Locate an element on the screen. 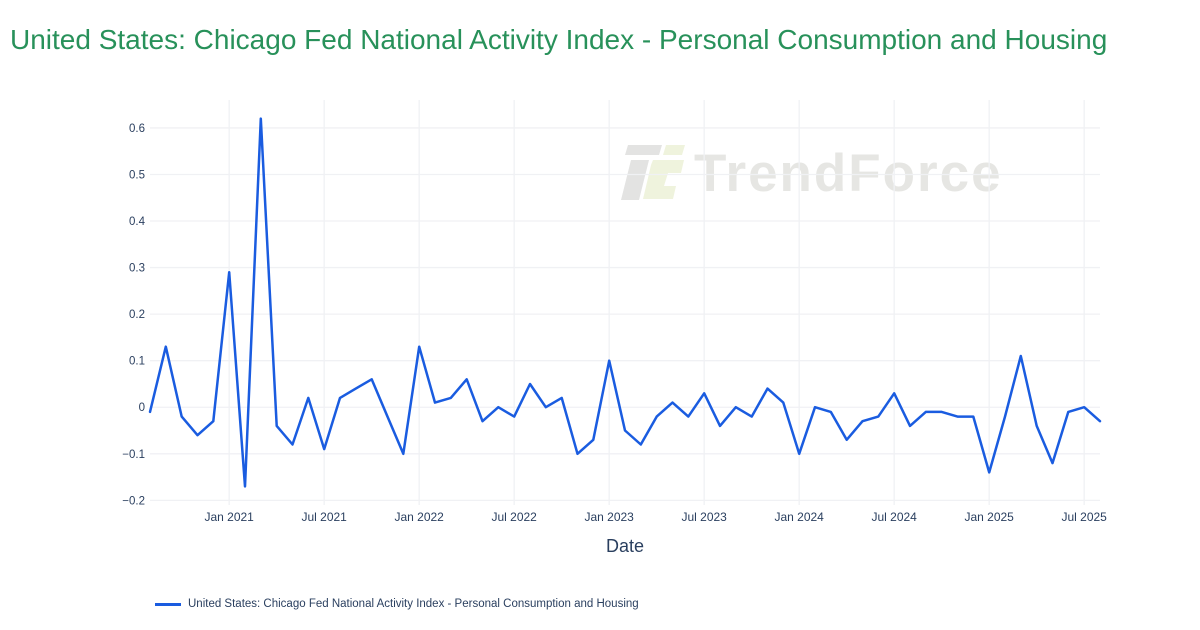 The width and height of the screenshot is (1200, 630). y-tick-label: −0.2 is located at coordinates (133, 501).